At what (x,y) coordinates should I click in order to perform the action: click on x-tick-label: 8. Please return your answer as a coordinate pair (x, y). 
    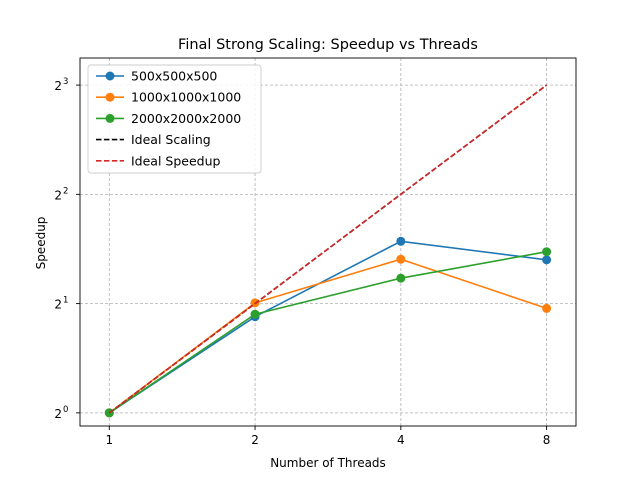
    Looking at the image, I should click on (547, 440).